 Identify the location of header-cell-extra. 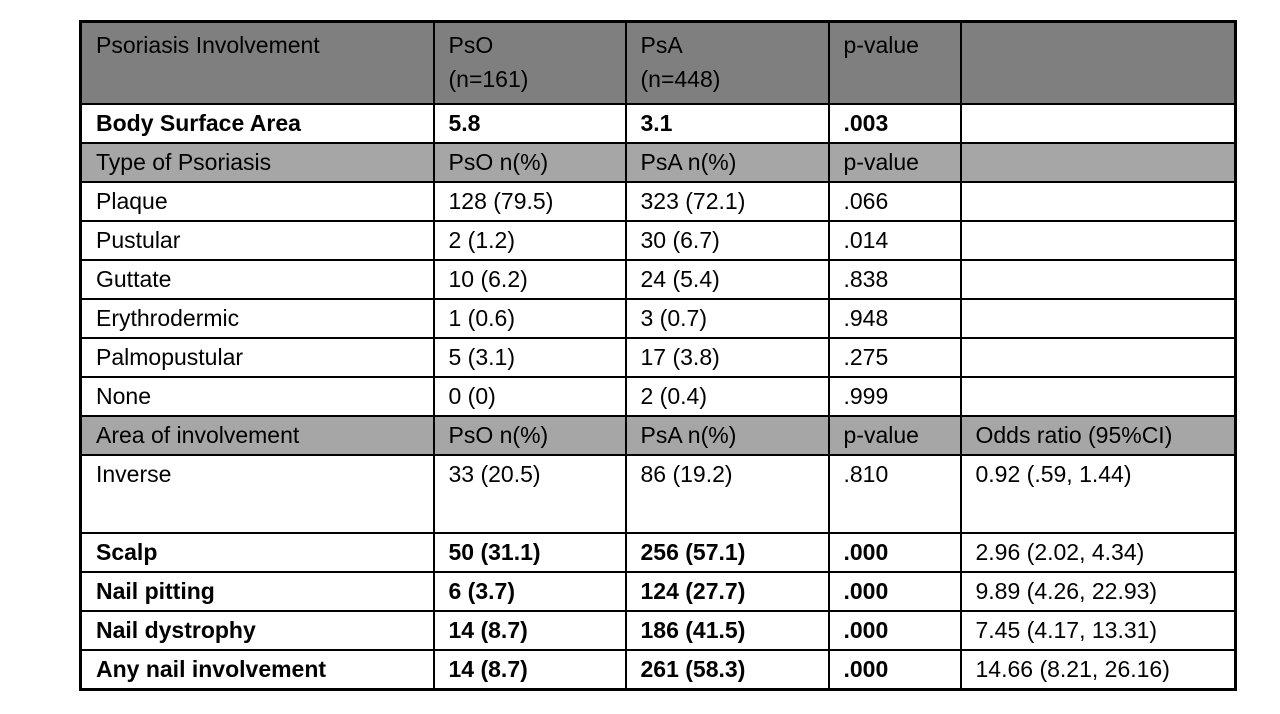
(1098, 62).